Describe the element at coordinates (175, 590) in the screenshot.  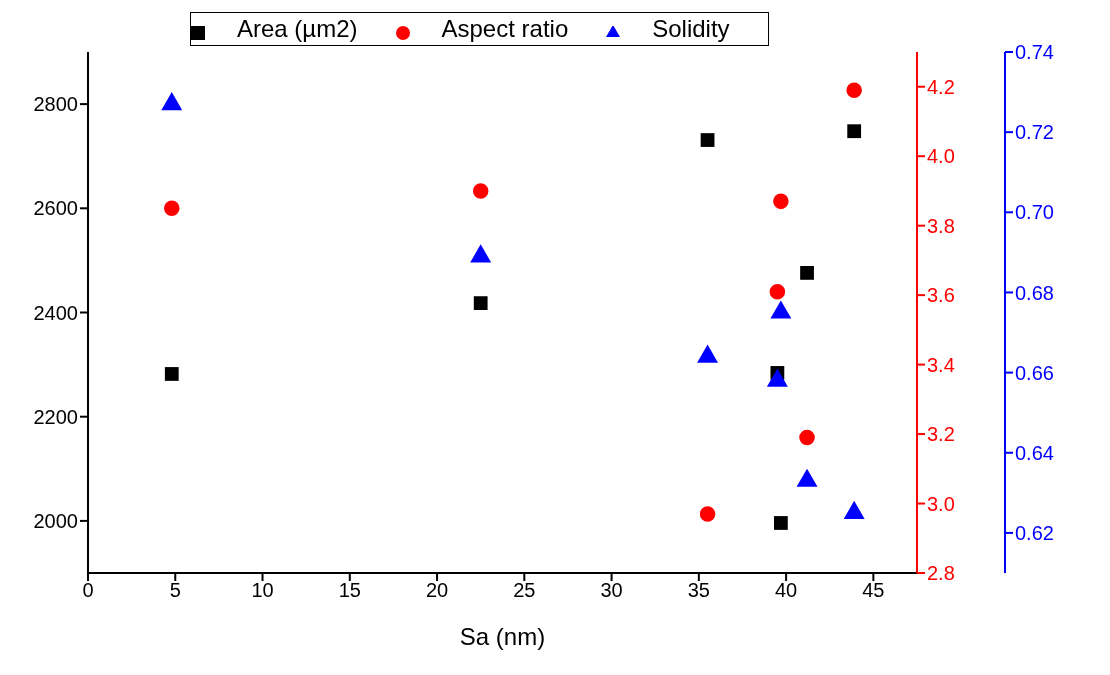
I see `x-tick-label: 5` at that location.